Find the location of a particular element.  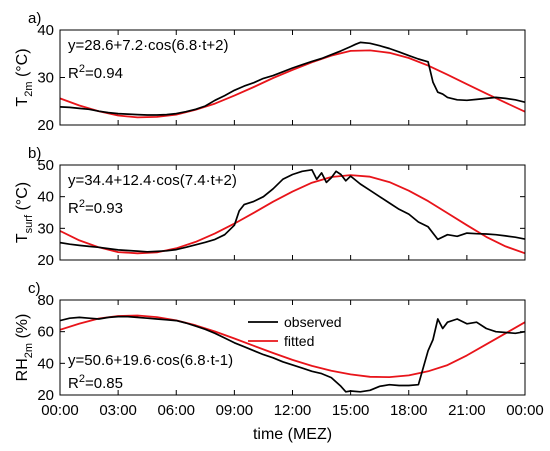

equation-label: y=28.6+7.2·cos(6.8·t+2) is located at coordinates (148, 45).